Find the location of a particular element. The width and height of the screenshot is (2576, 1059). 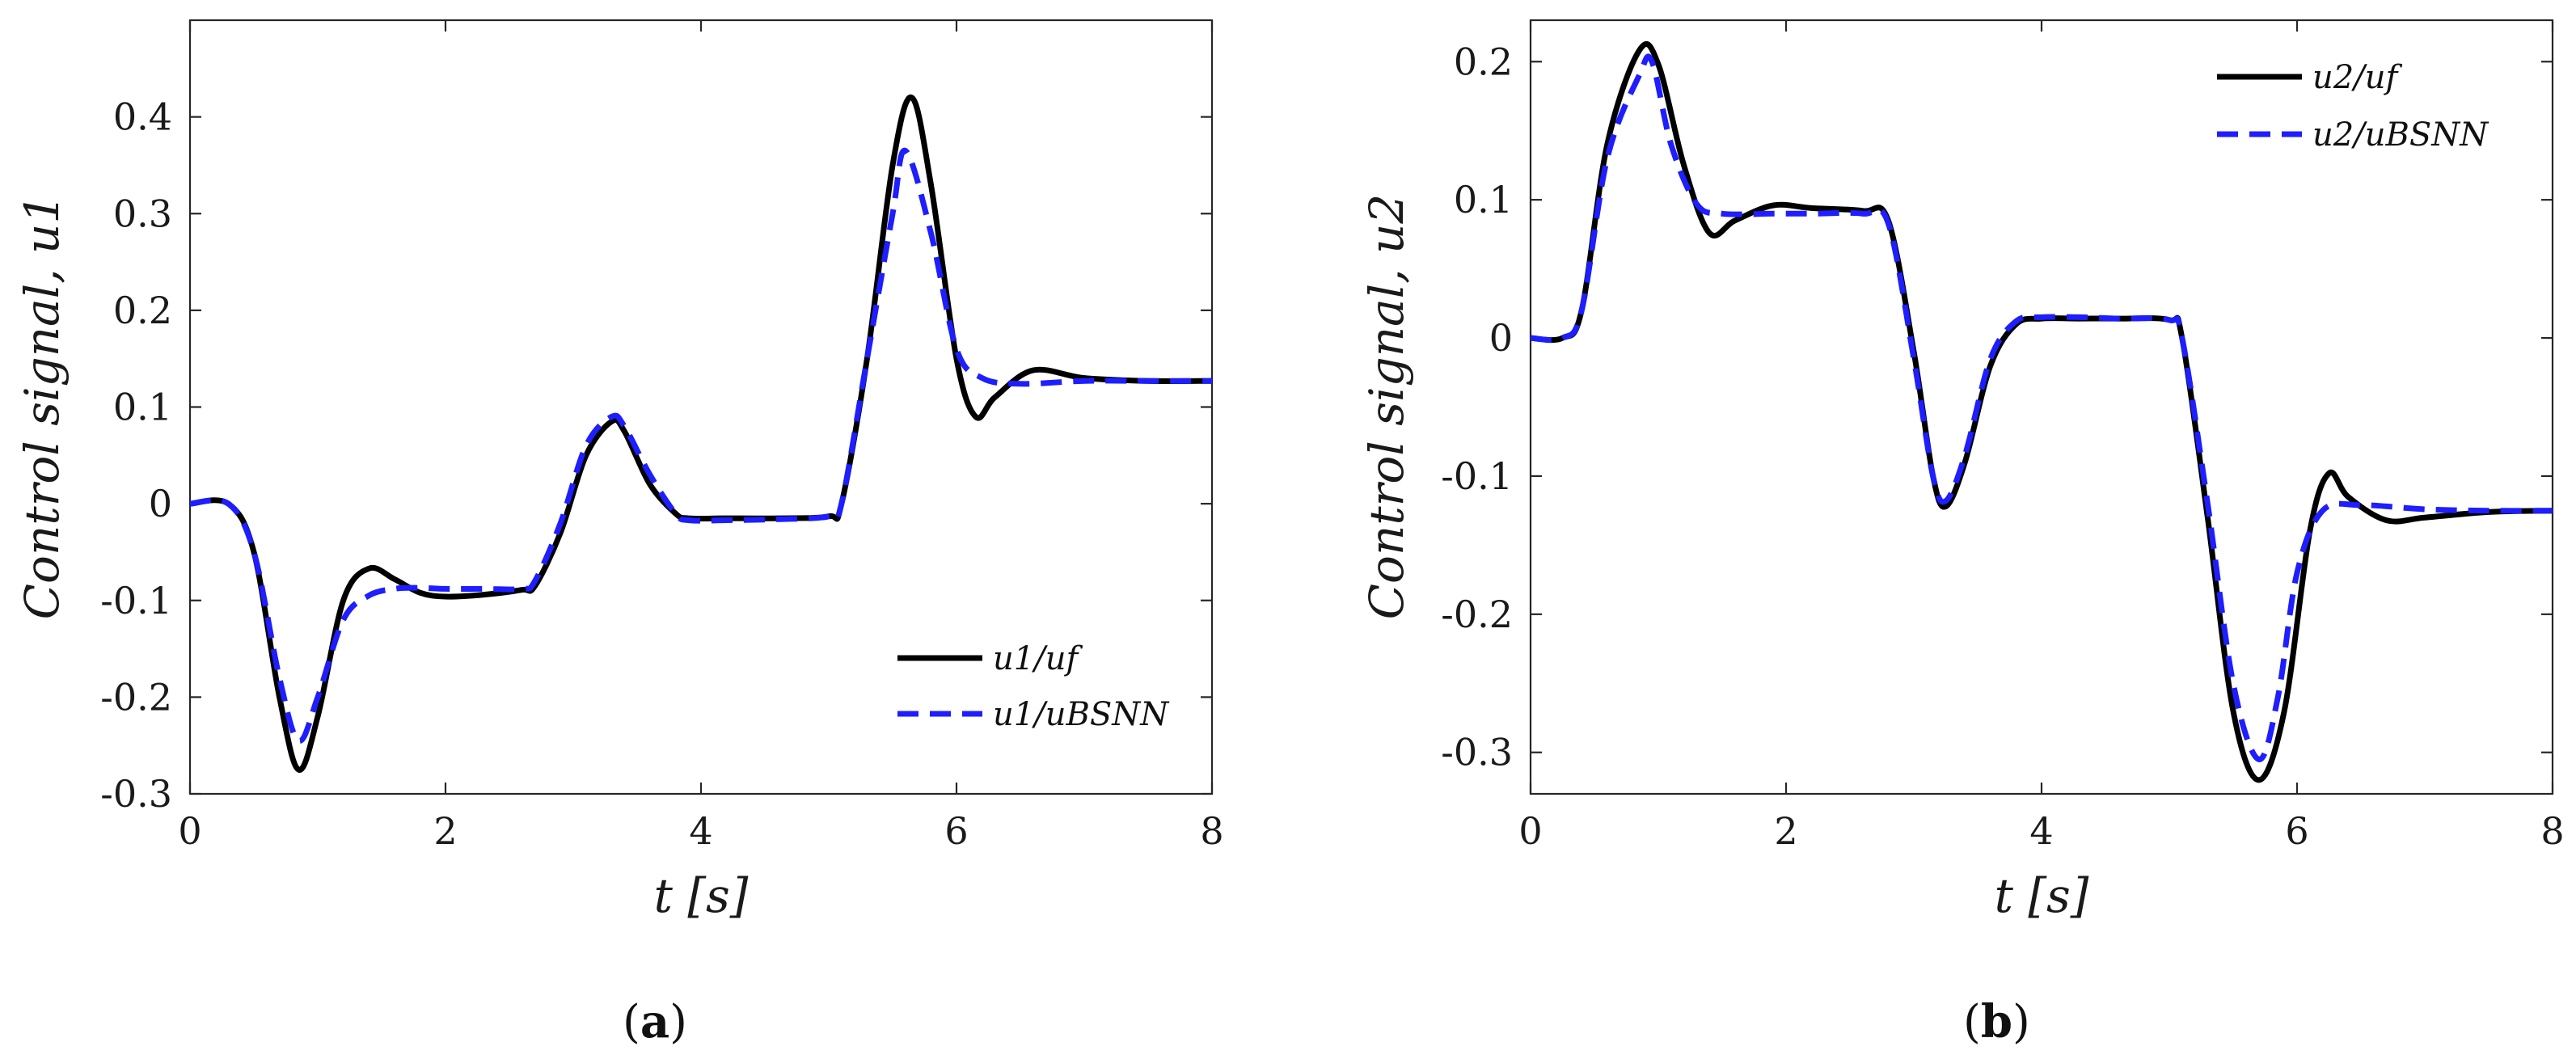

y-tick-label-a-4: 0.1 is located at coordinates (142, 407).